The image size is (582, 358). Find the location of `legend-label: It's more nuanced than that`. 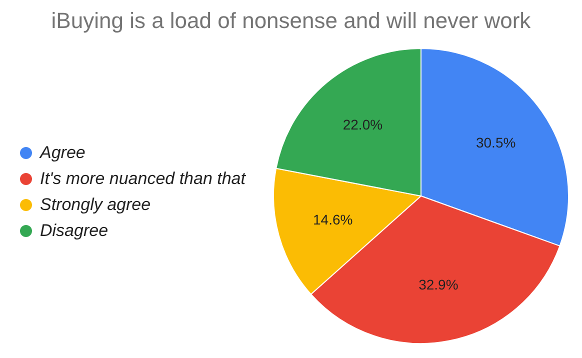

legend-label: It's more nuanced than that is located at coordinates (143, 179).